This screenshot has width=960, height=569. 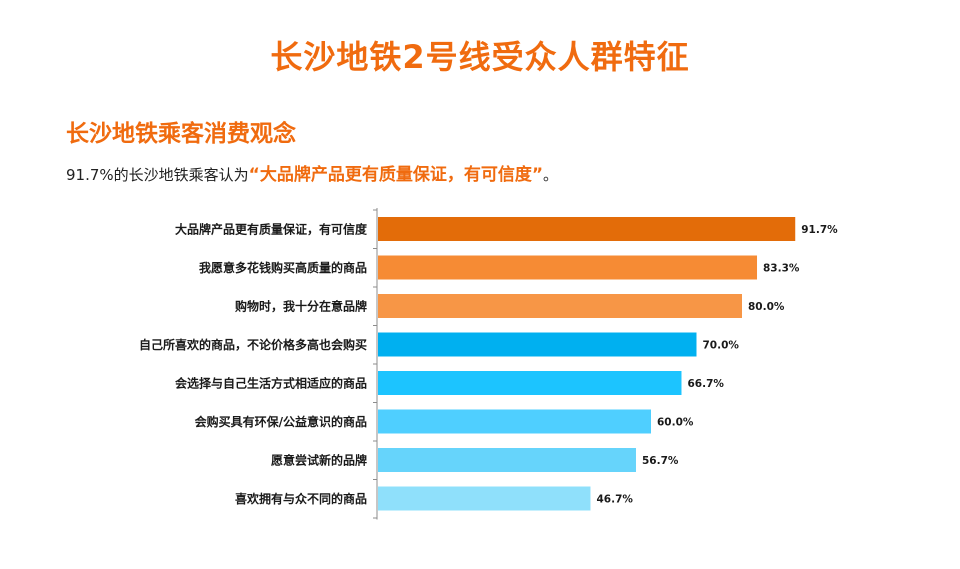 I want to click on subtitle: 91.7%的长沙地铁乘客认为“大品牌产品更有质量保证，有可信度”。, so click(x=312, y=172).